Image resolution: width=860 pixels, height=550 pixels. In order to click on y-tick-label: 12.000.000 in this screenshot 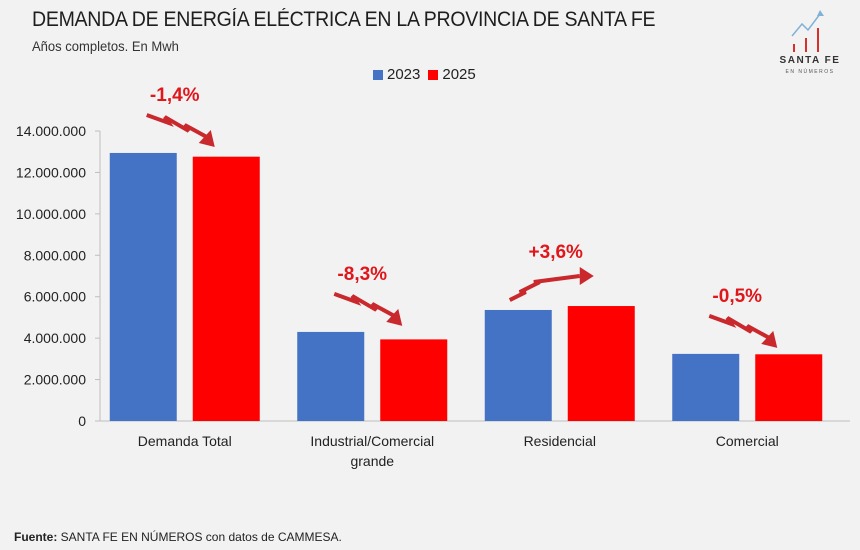, I will do `click(51, 172)`.